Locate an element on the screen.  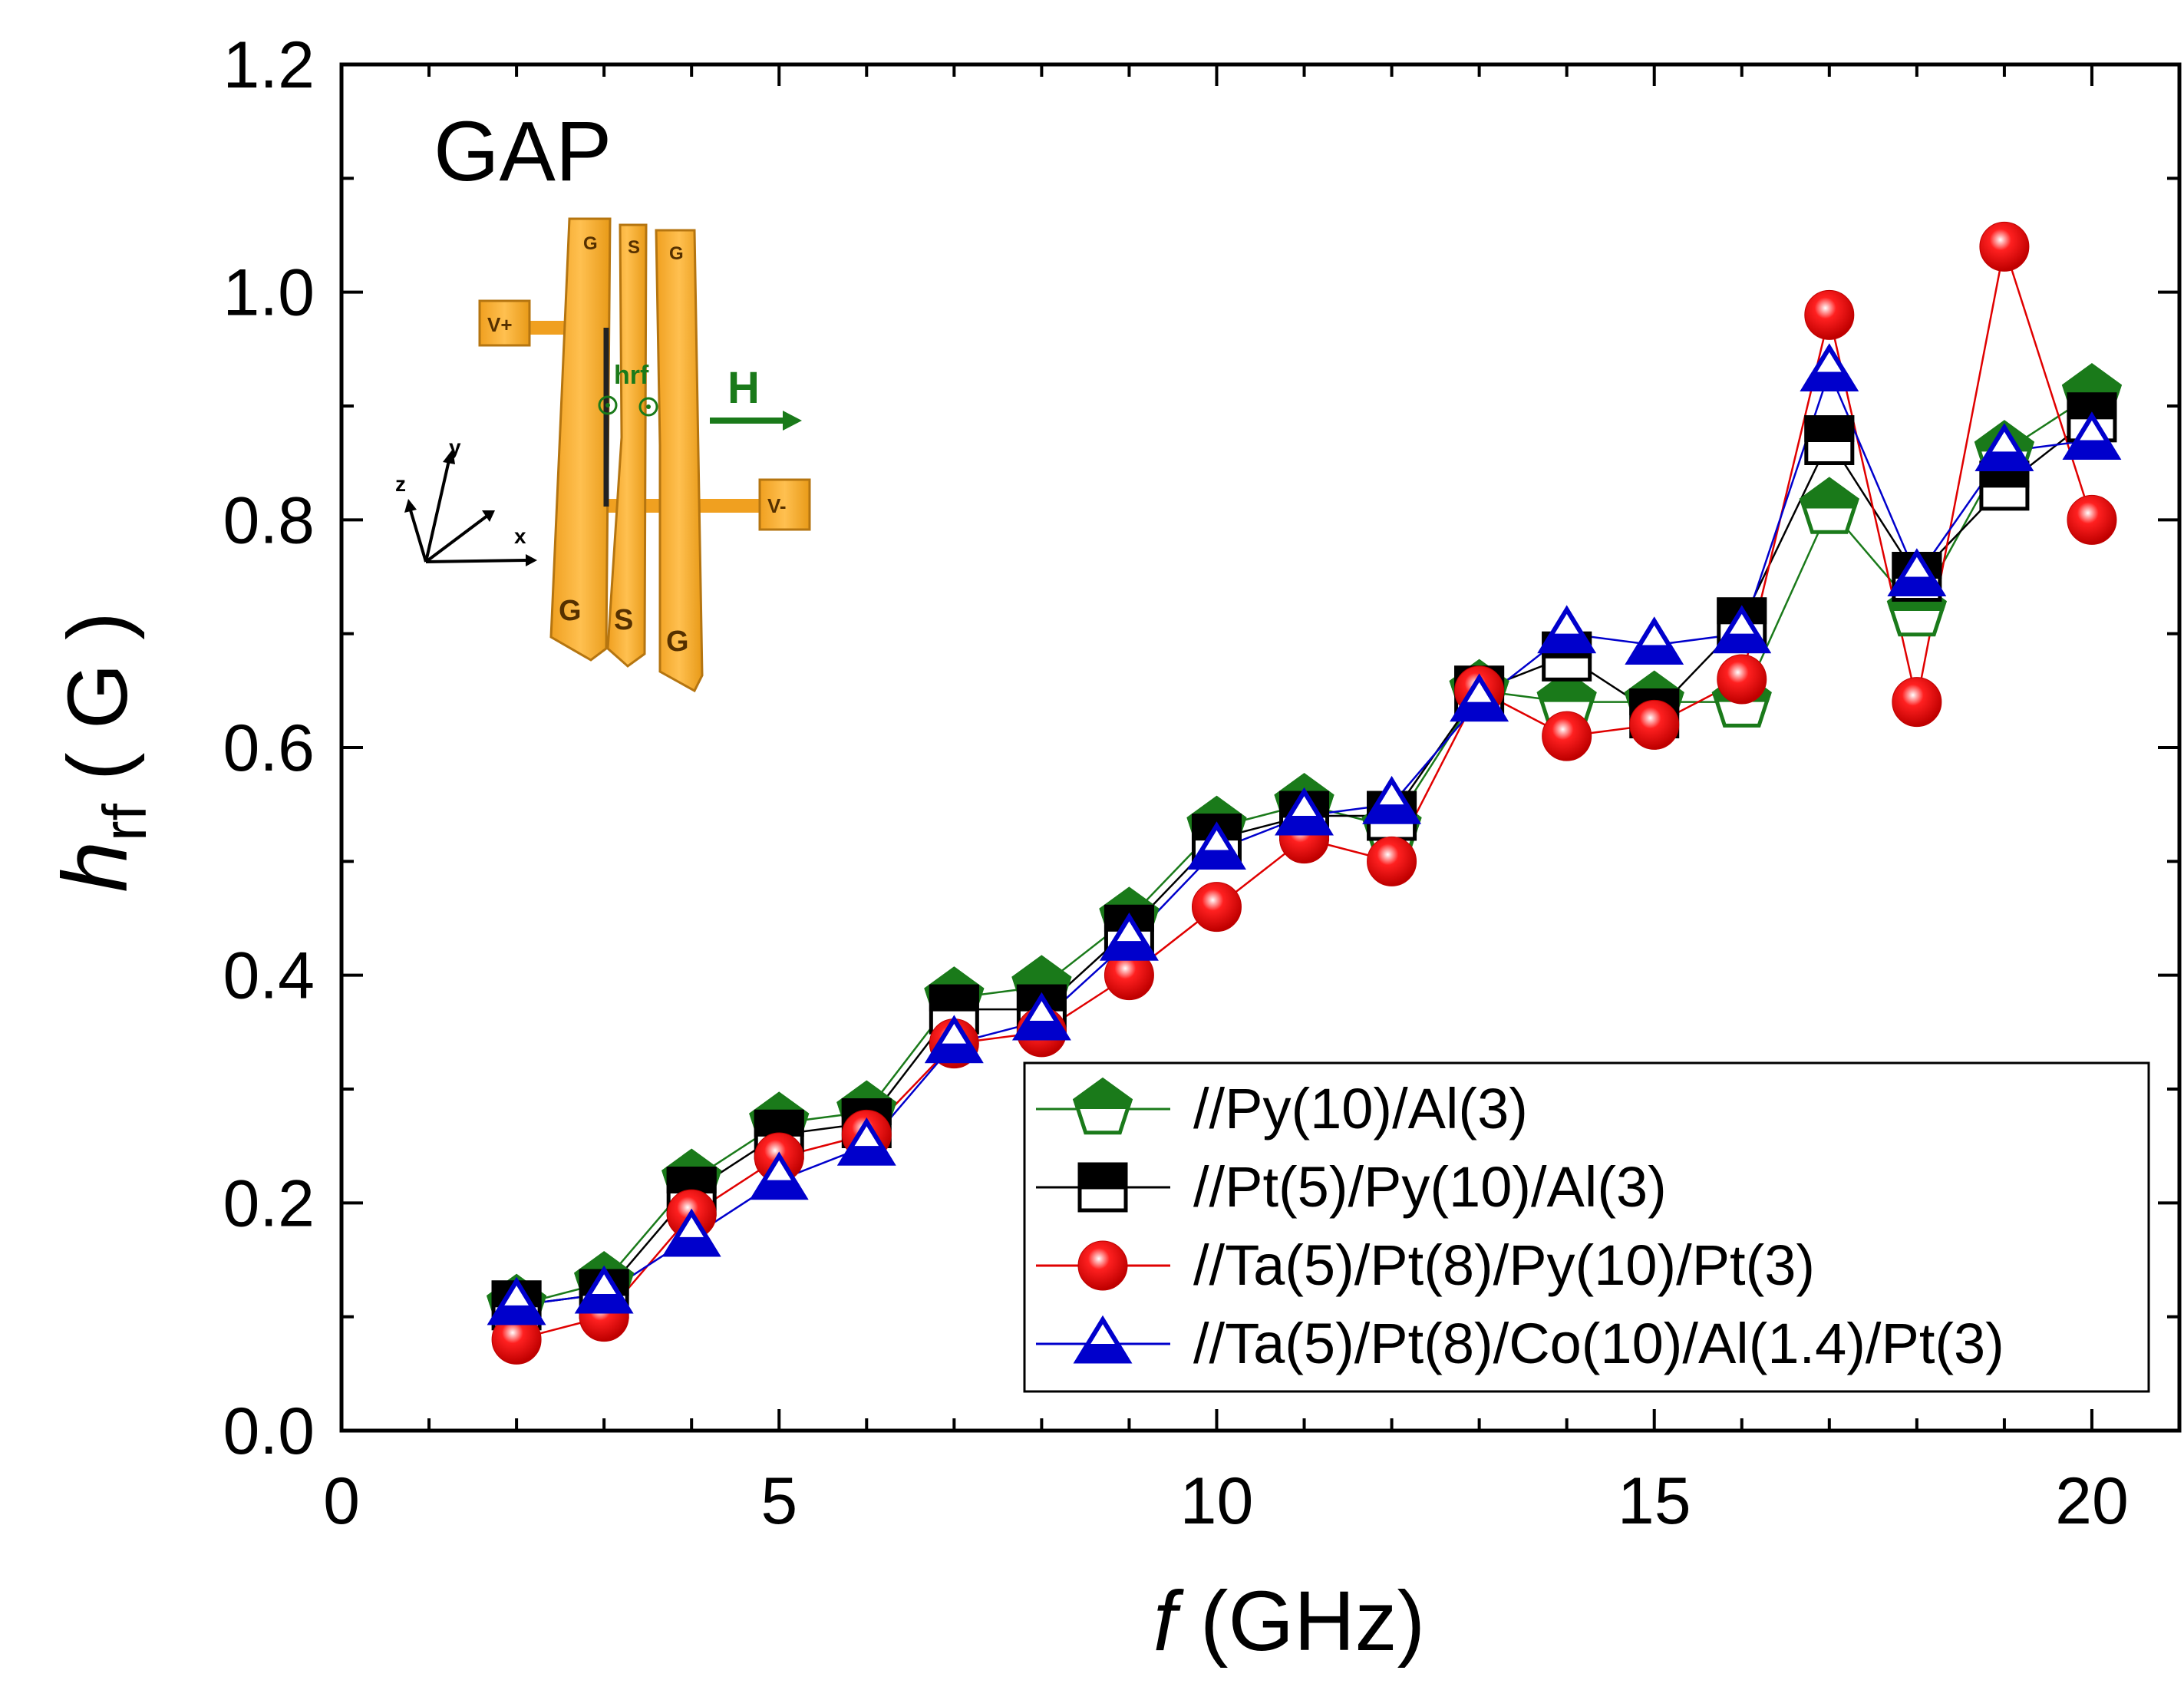
data-point-s3-7-fill is located at coordinates (1130, 951).